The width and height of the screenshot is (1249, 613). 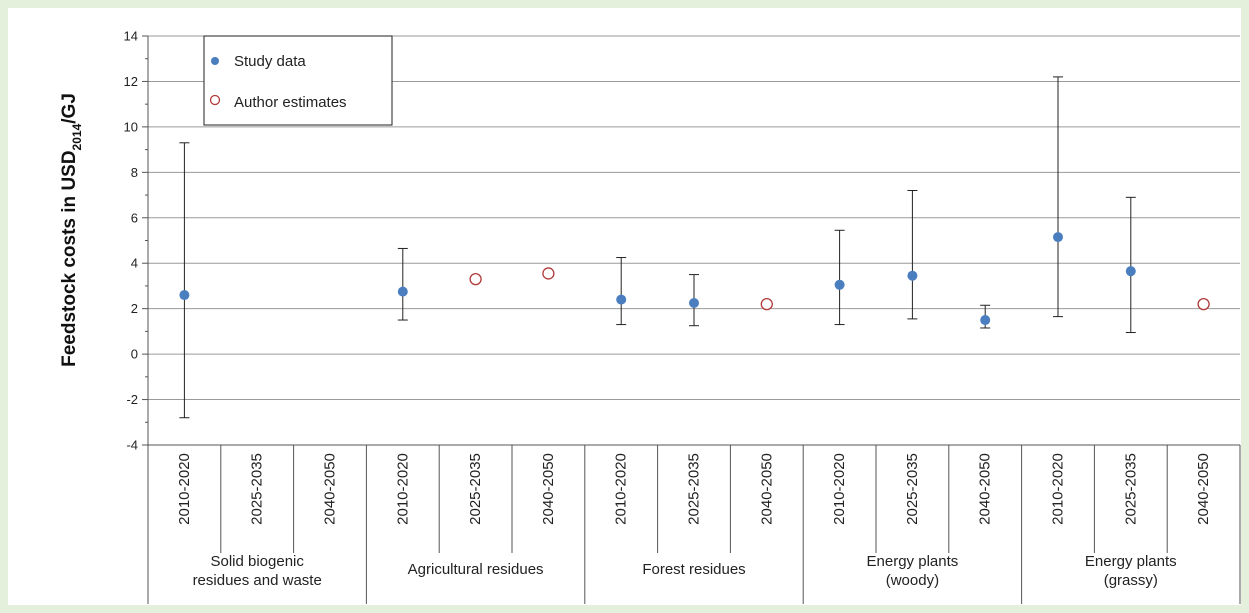 I want to click on y-tick-label: -4, so click(x=132, y=445).